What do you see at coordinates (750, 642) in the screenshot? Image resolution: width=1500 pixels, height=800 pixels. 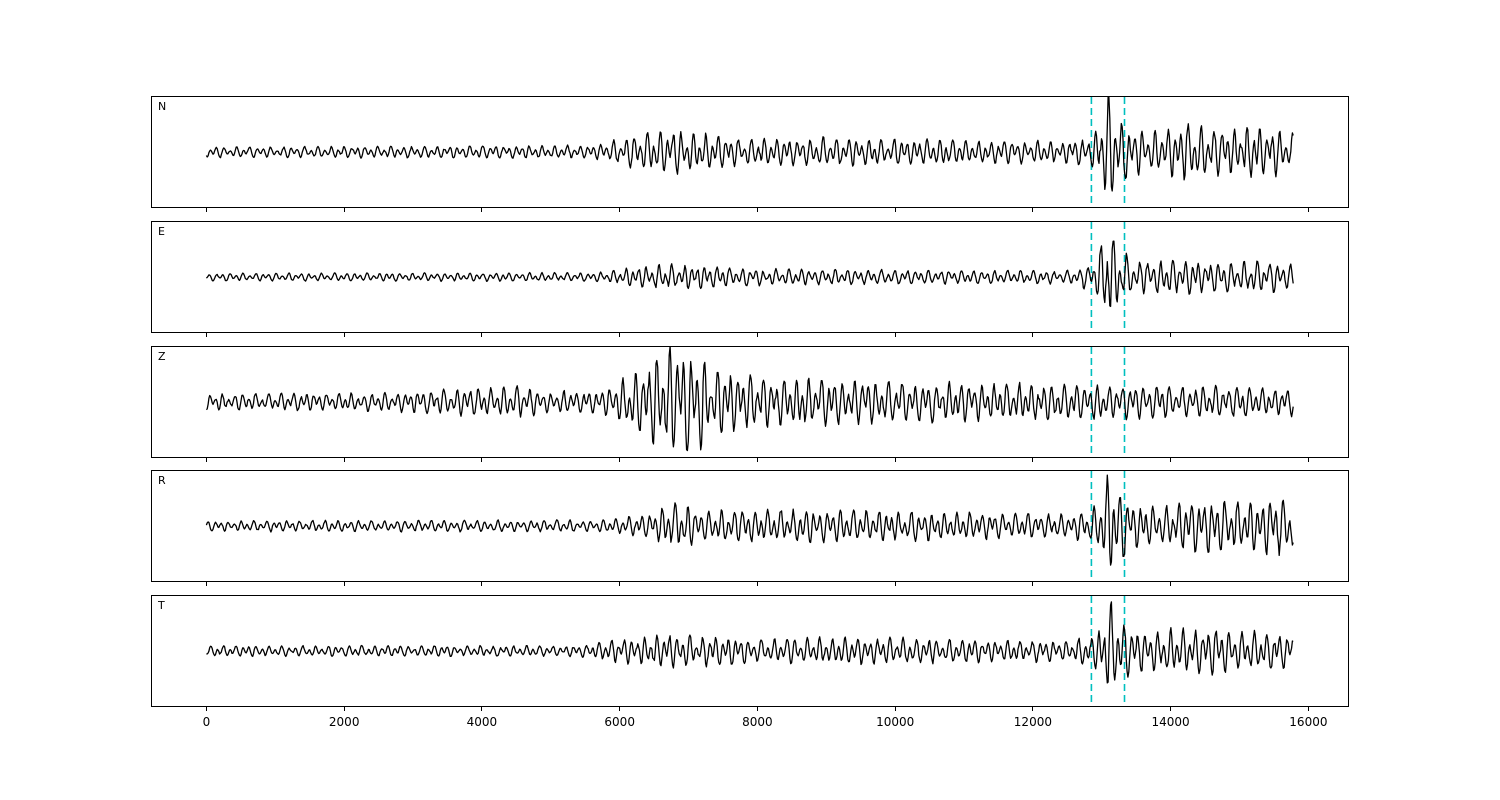 I see `waveform-T` at bounding box center [750, 642].